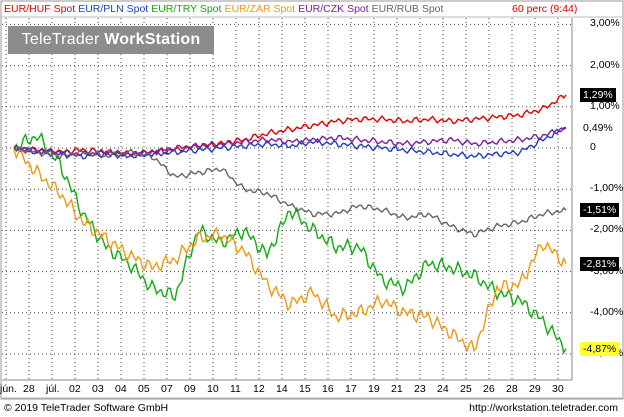 This screenshot has width=624, height=417. What do you see at coordinates (63, 39) in the screenshot?
I see `brand-light-text: TeleTrader` at bounding box center [63, 39].